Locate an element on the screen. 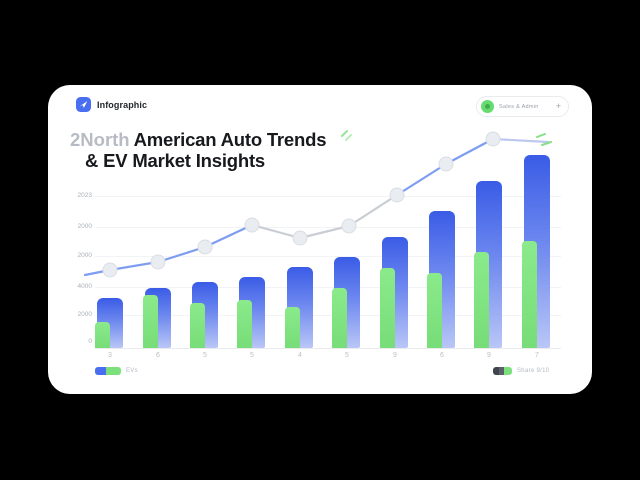 Image resolution: width=640 pixels, height=480 pixels. legend-evs-swatch is located at coordinates (108, 371).